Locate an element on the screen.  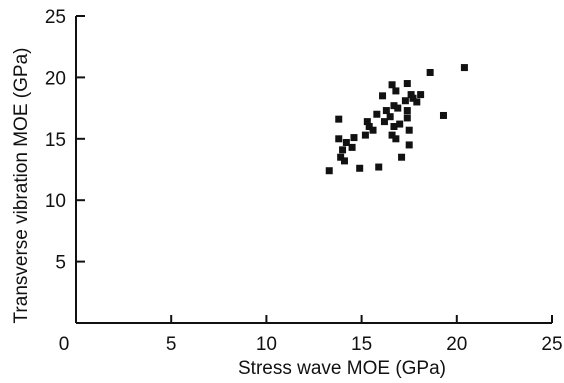
y-tick-label: 15 is located at coordinates (55, 140).